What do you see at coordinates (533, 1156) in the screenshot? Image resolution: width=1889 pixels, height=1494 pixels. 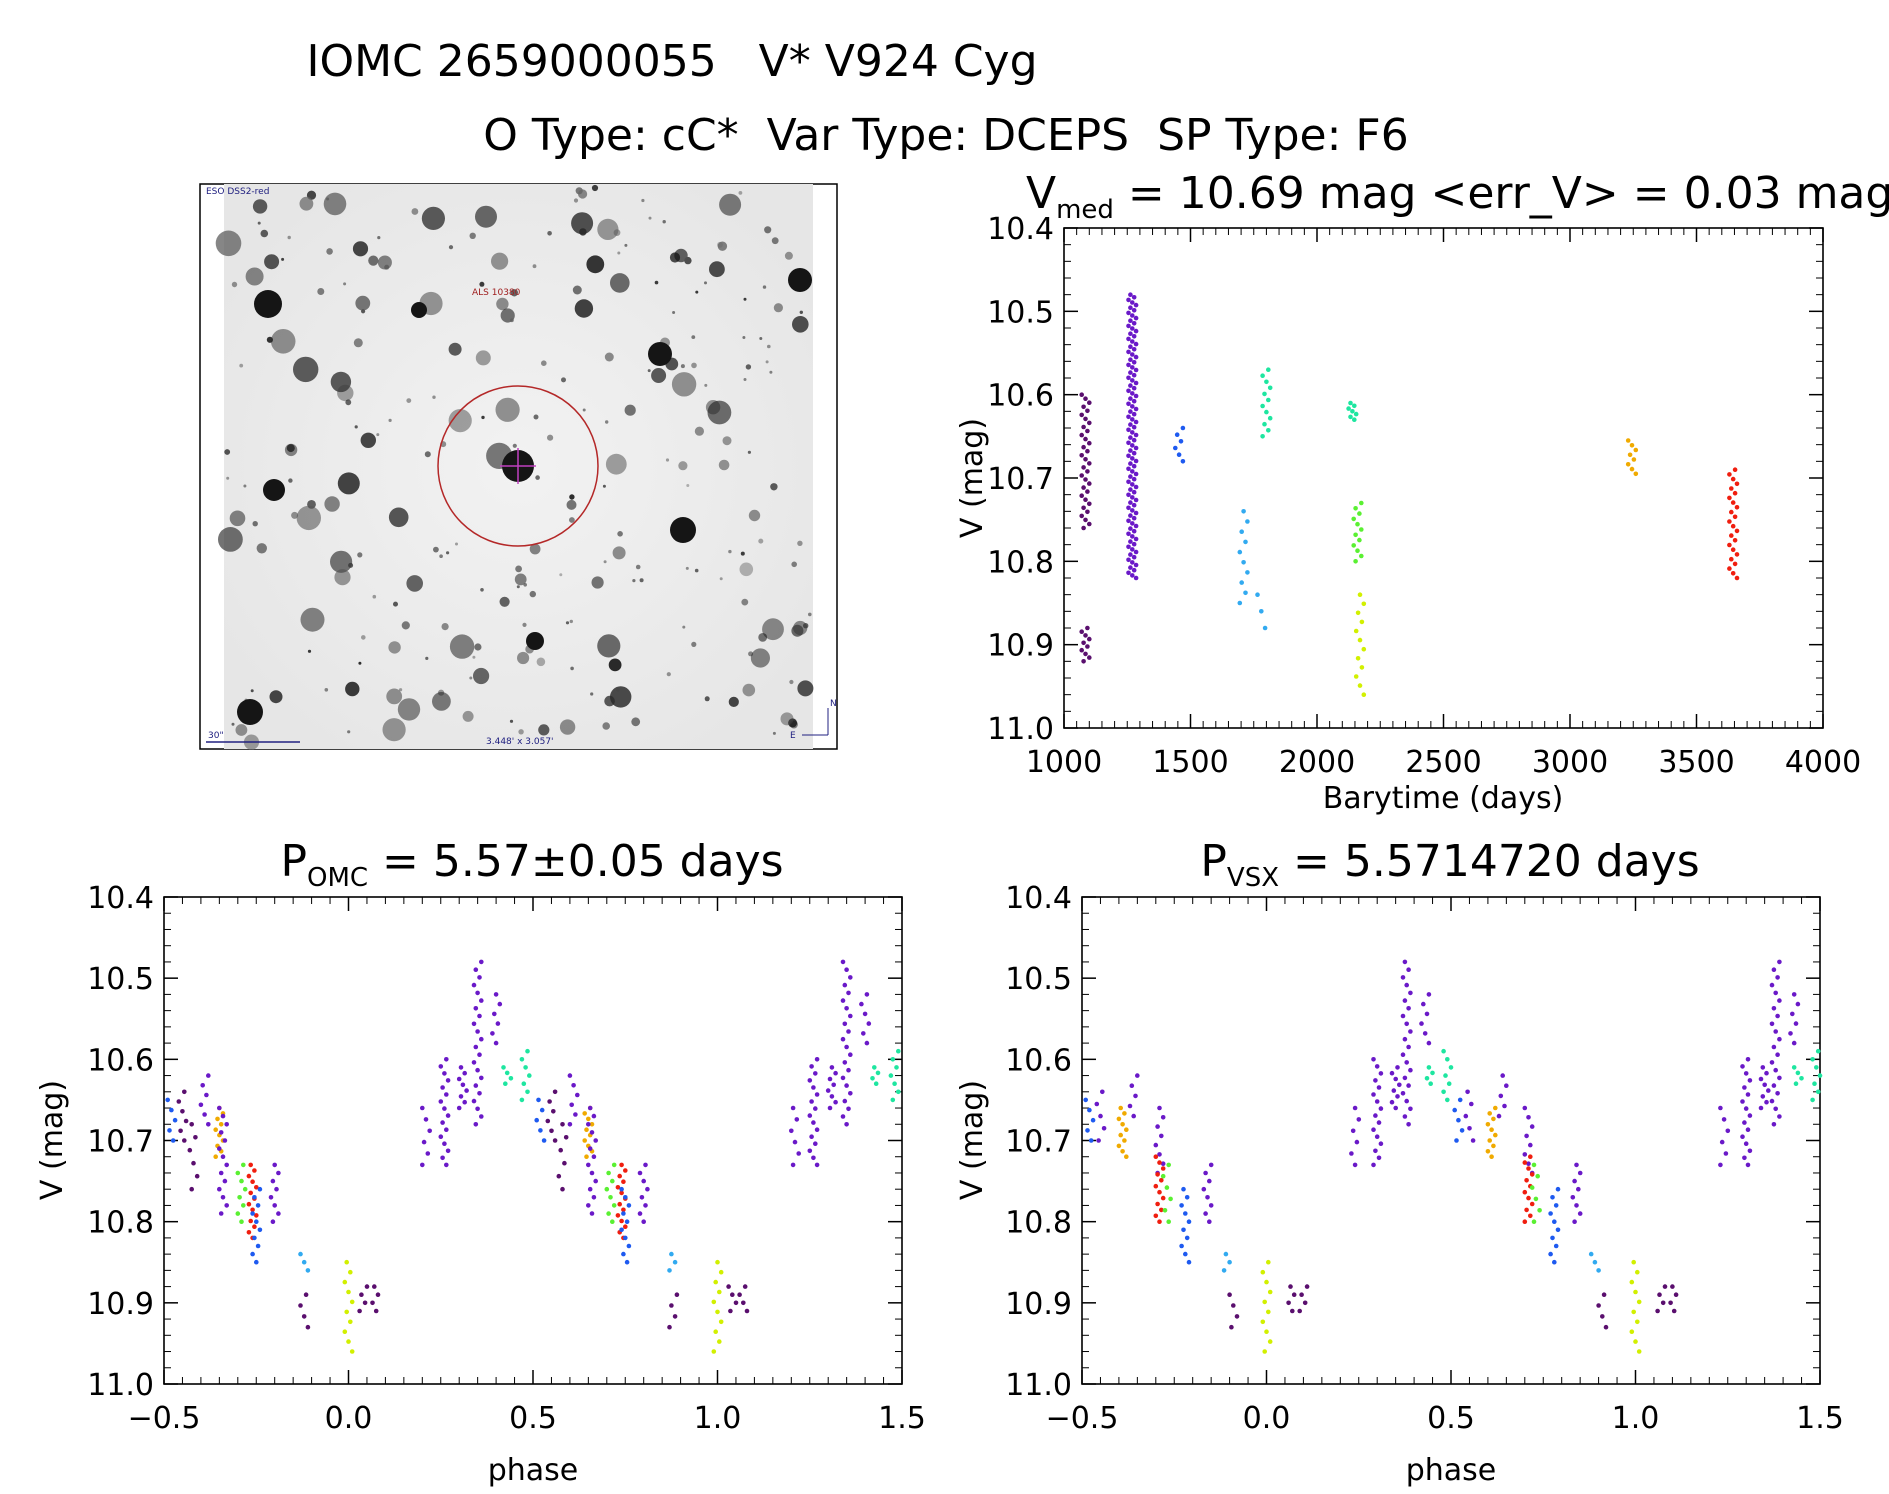 I see `phase-omc-points` at bounding box center [533, 1156].